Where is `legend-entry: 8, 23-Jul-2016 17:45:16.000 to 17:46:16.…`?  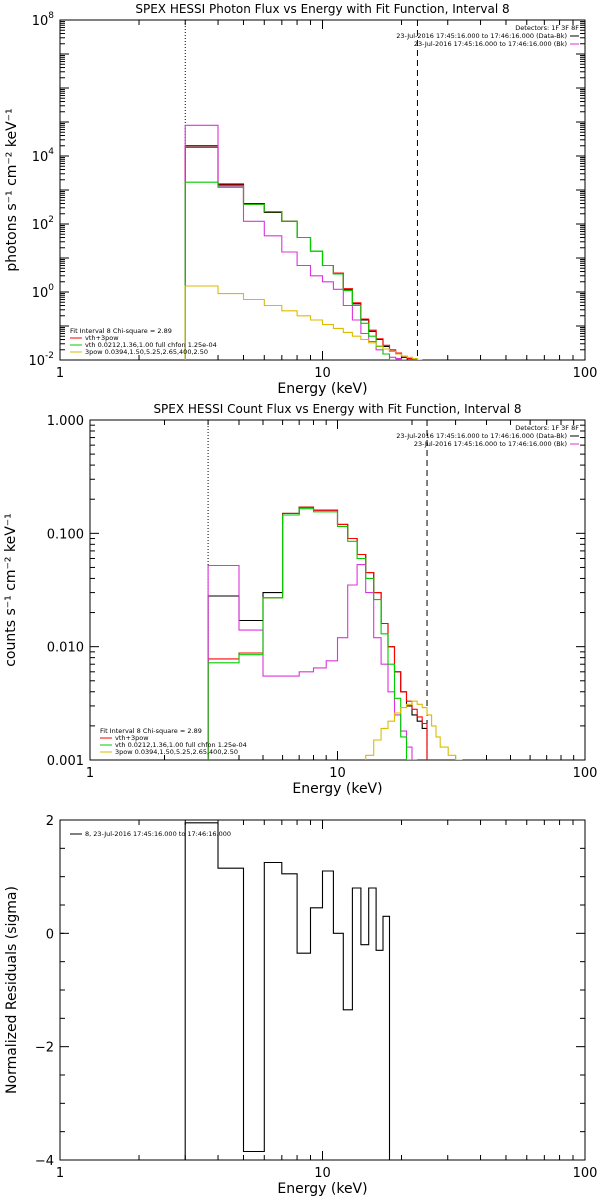 legend-entry: 8, 23-Jul-2016 17:45:16.000 to 17:46:16.… is located at coordinates (158, 834).